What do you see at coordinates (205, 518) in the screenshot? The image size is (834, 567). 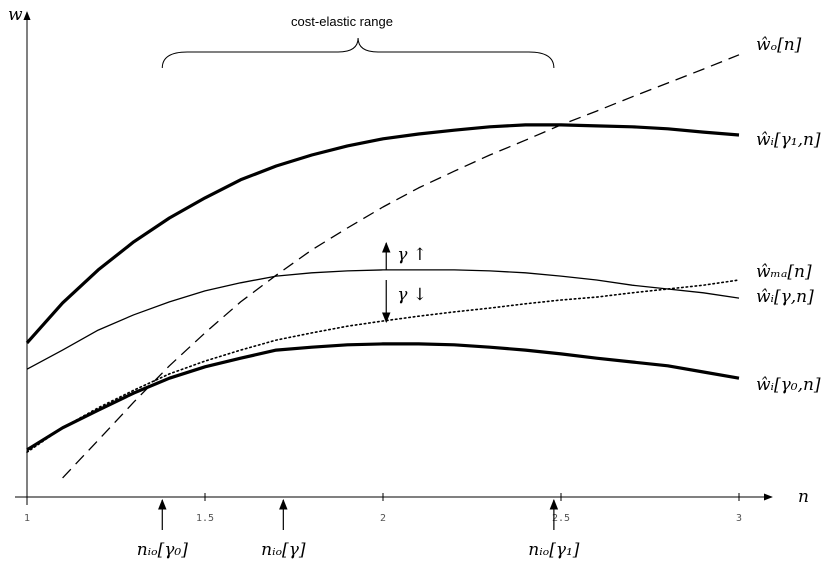 I see `x-tick-label: 1.5` at bounding box center [205, 518].